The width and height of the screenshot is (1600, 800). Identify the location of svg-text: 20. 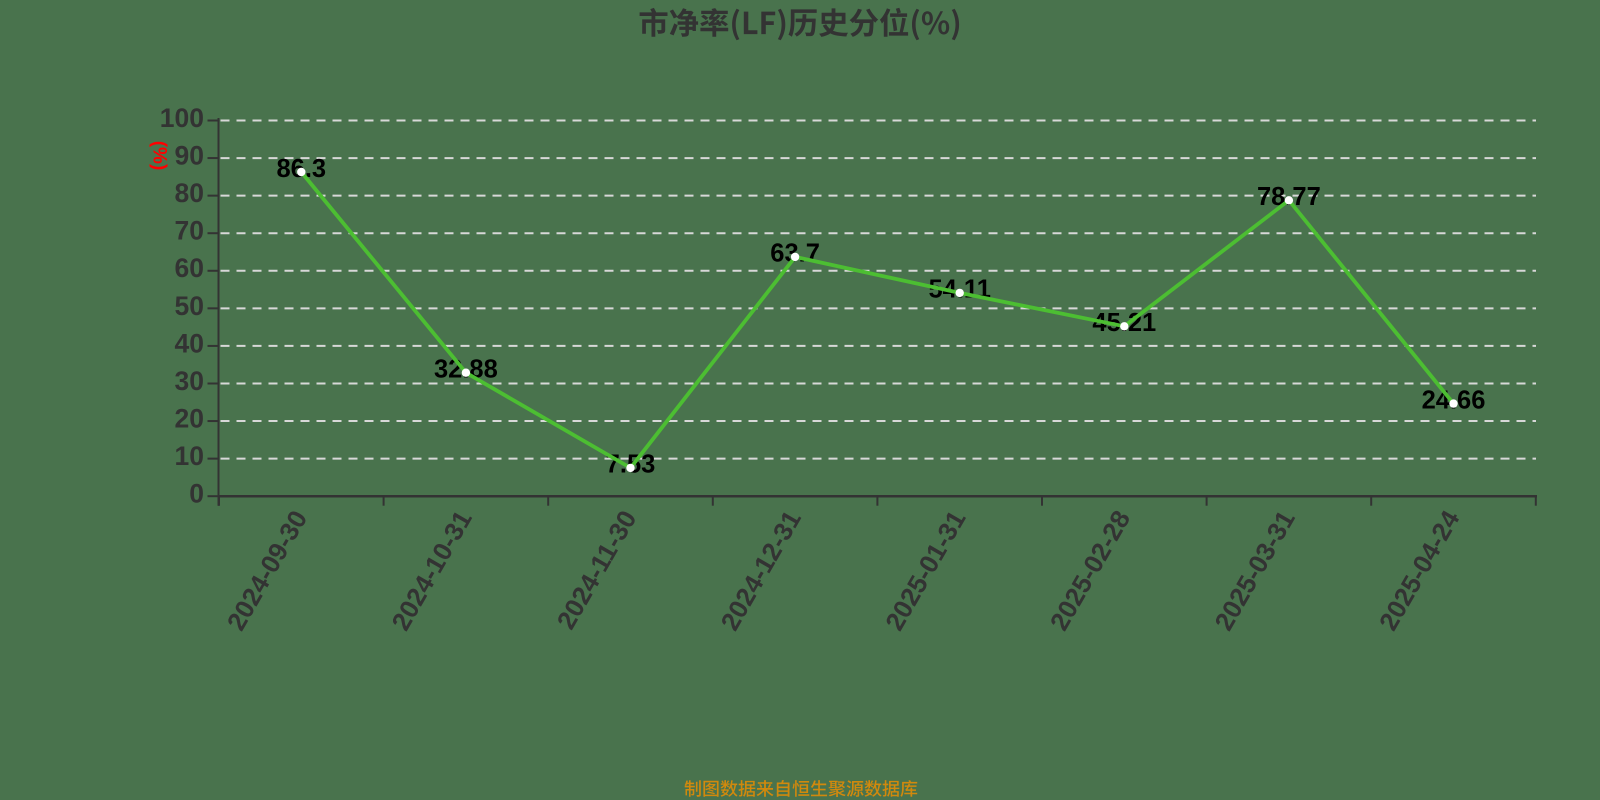
(189, 418).